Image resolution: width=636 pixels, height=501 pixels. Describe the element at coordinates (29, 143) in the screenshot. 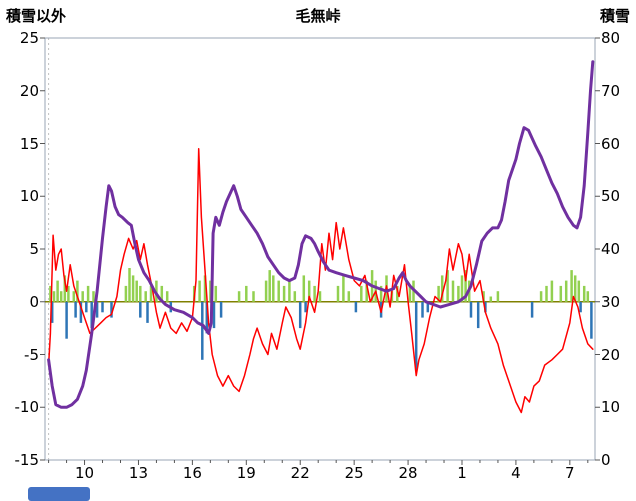

I see `left-axis-tick-label: 15` at that location.